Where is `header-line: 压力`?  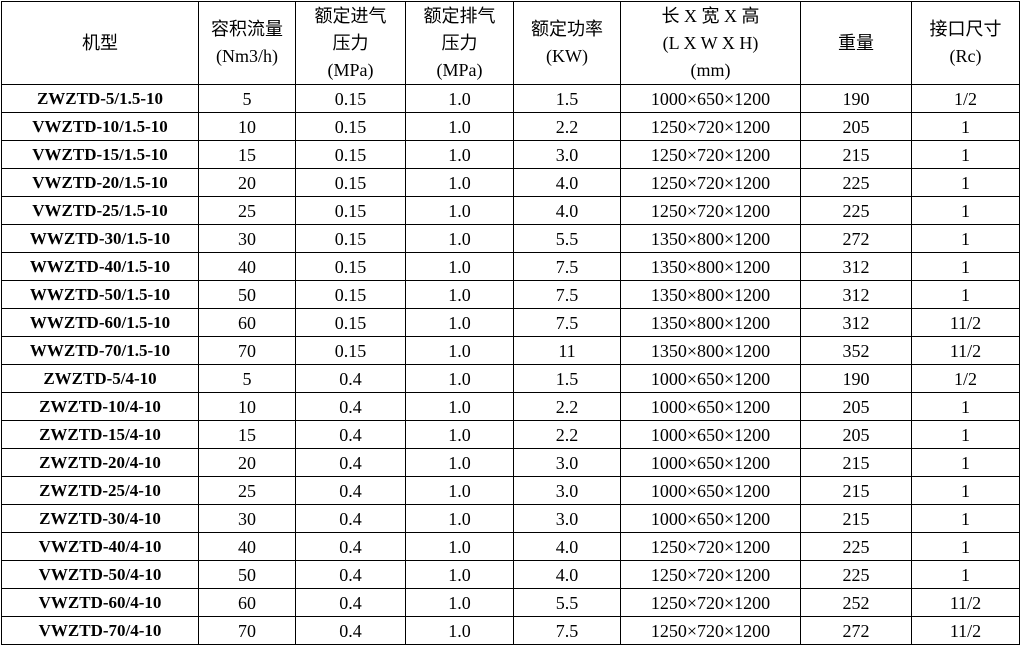
header-line: 压力 is located at coordinates (350, 42).